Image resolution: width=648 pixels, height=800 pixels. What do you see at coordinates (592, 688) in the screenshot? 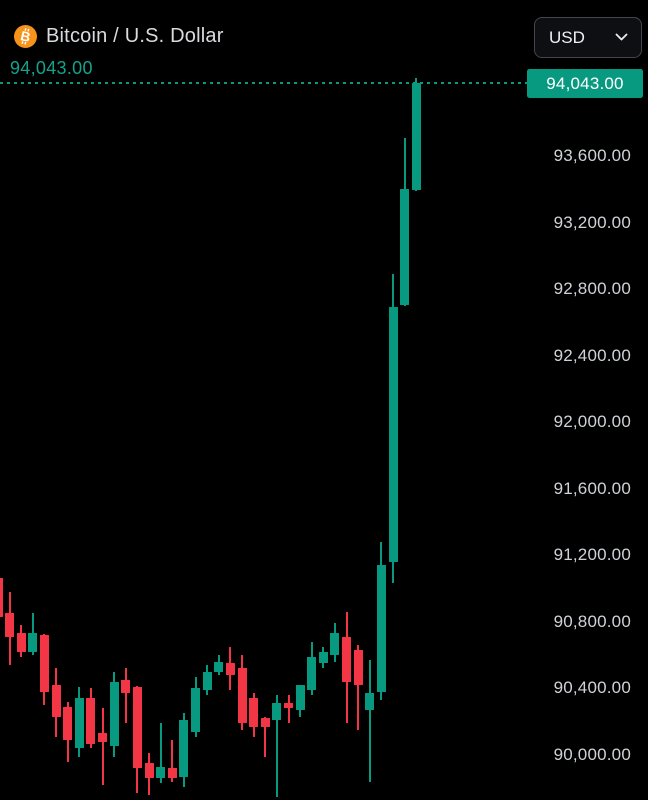
I see `price-tick-label: 90,400.00` at bounding box center [592, 688].